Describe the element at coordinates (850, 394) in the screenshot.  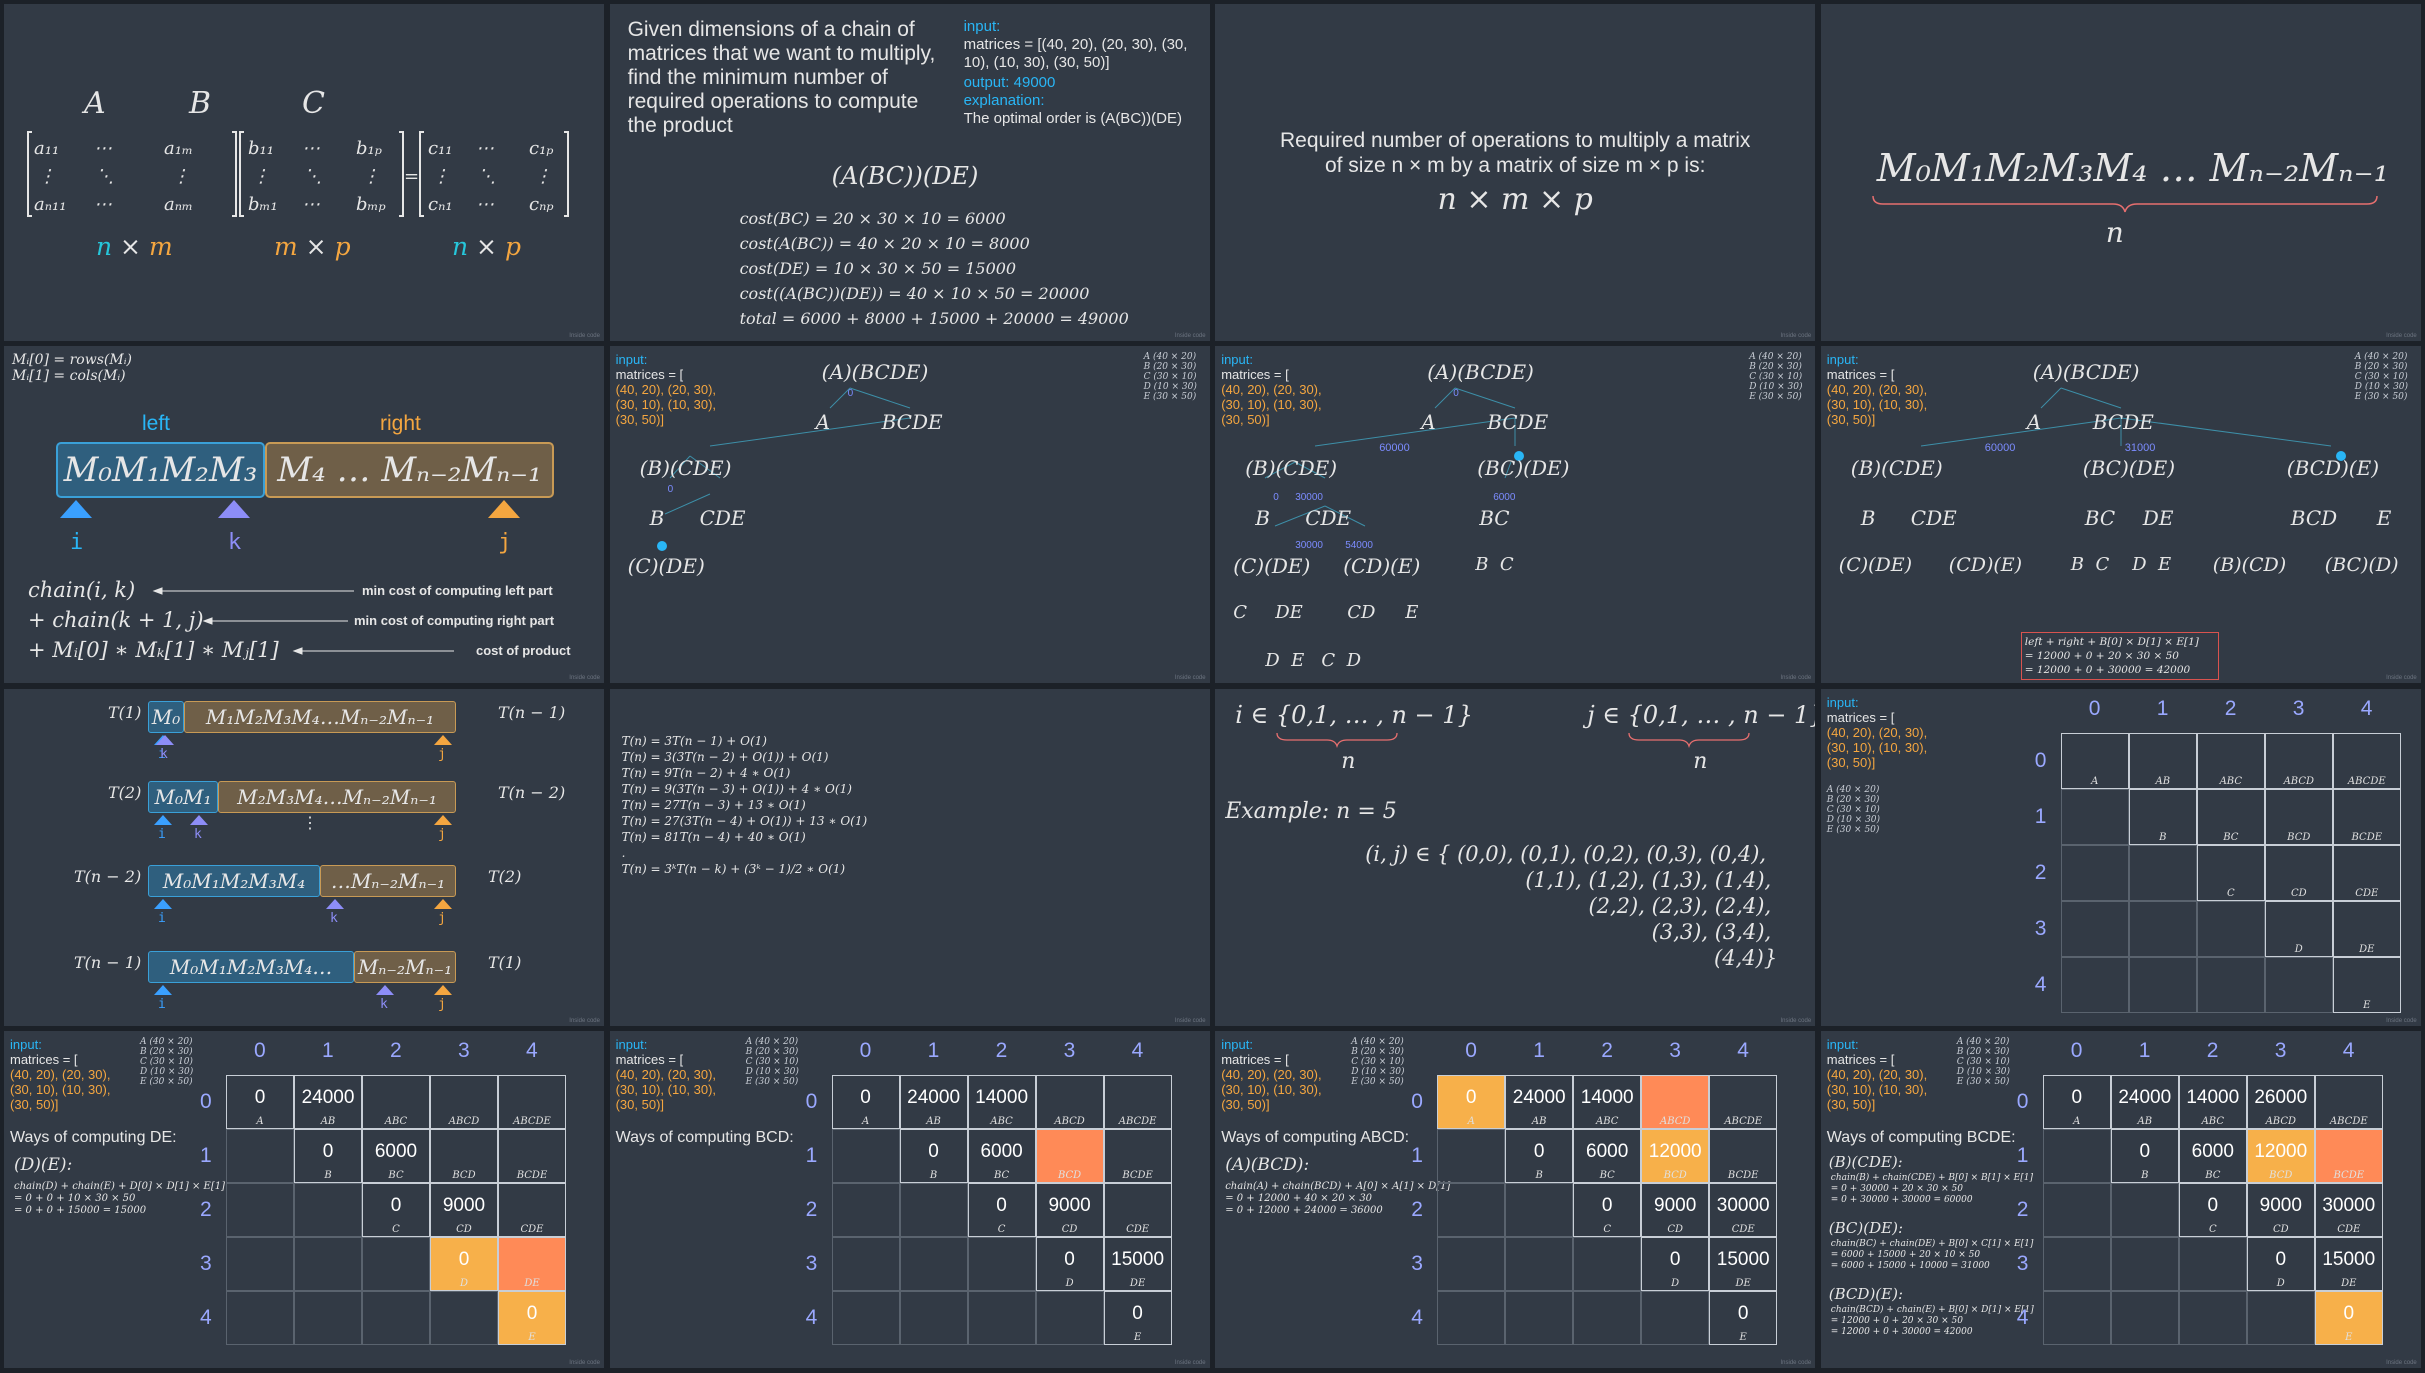
I see `tree-num: 0` at that location.